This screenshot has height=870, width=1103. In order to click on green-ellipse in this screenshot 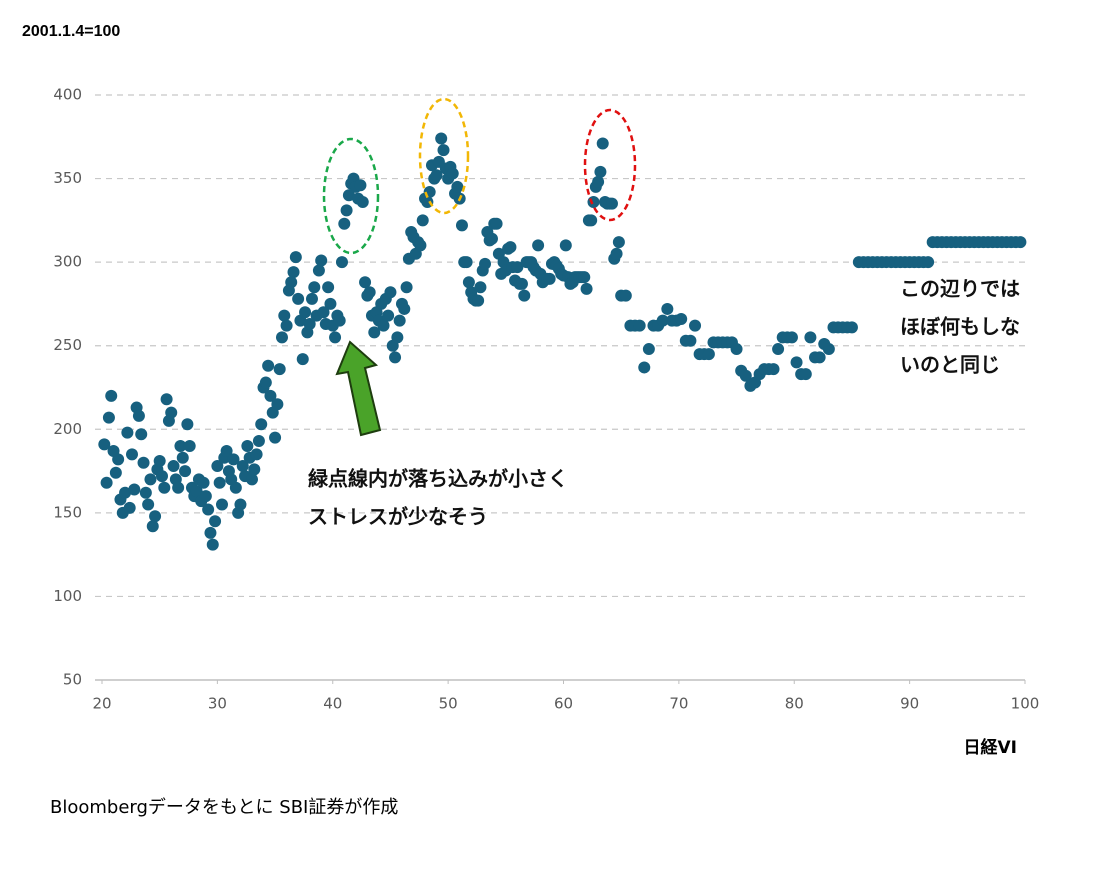, I will do `click(351, 196)`.